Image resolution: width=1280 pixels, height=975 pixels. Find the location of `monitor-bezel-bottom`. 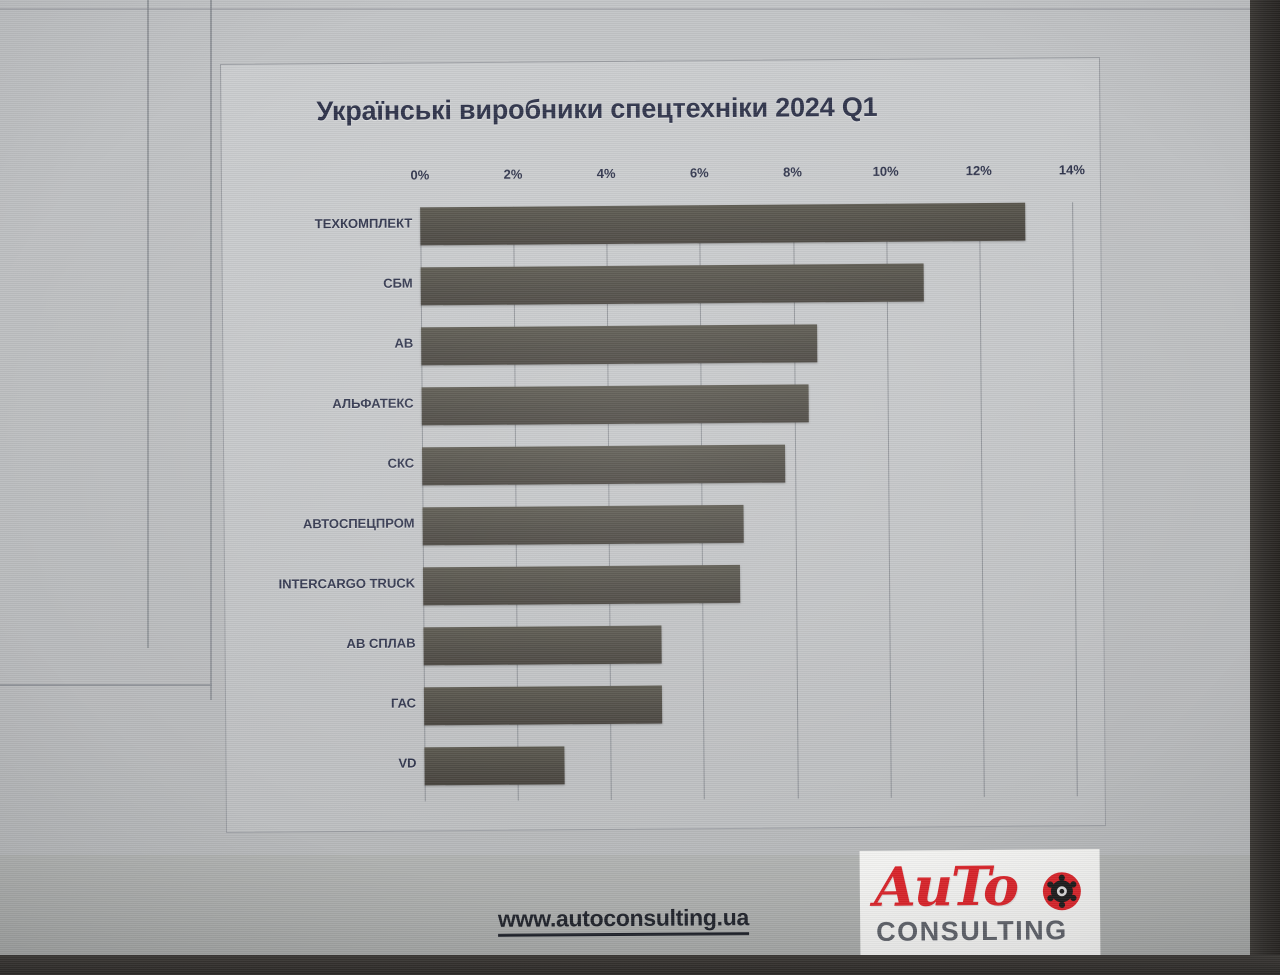

monitor-bezel-bottom is located at coordinates (640, 965).